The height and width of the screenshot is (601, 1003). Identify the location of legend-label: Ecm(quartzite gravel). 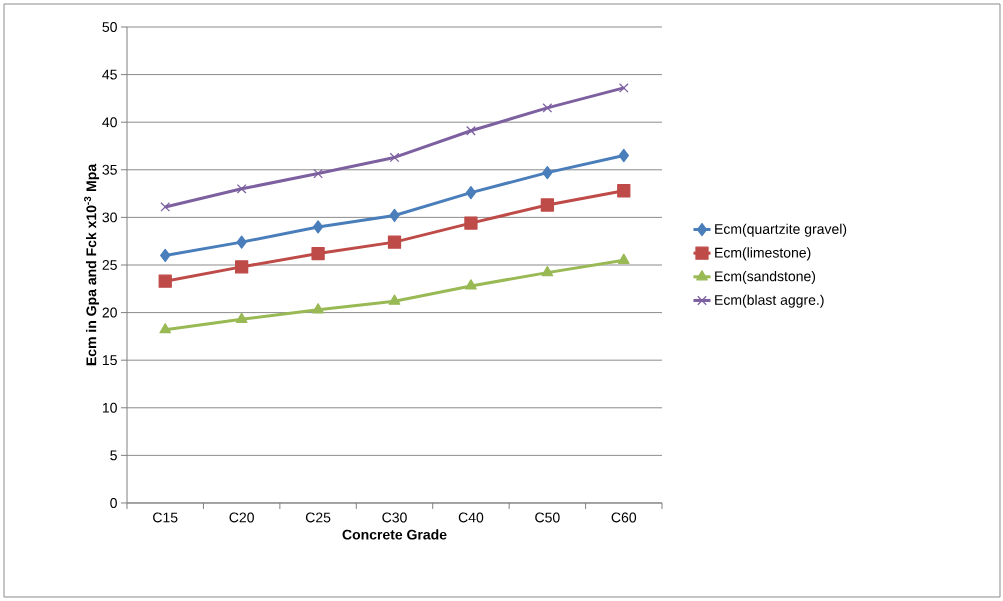
(781, 230).